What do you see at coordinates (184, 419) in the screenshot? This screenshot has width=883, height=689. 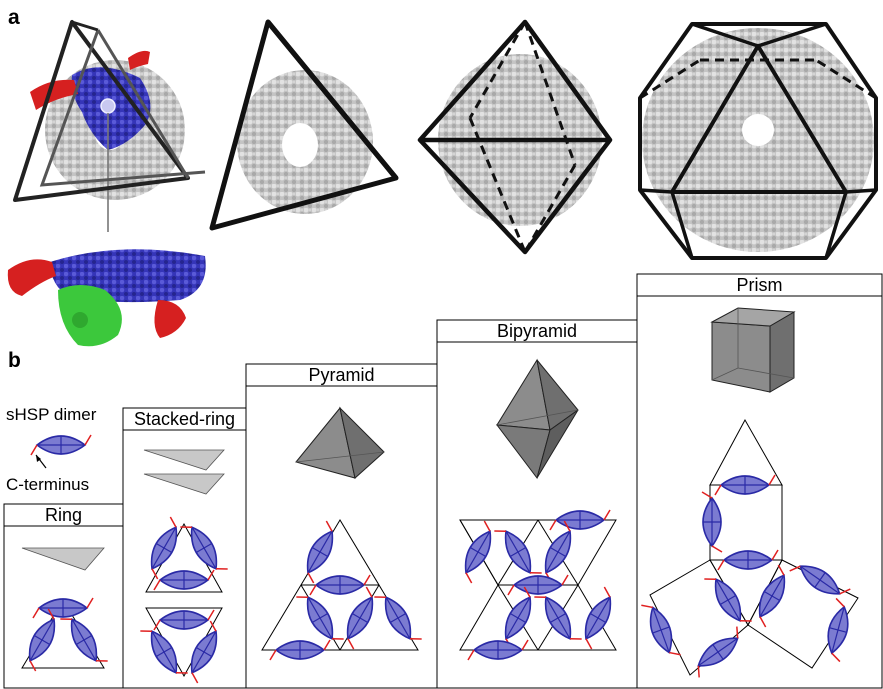 I see `column-title-stacked-ring: Stacked-ring` at bounding box center [184, 419].